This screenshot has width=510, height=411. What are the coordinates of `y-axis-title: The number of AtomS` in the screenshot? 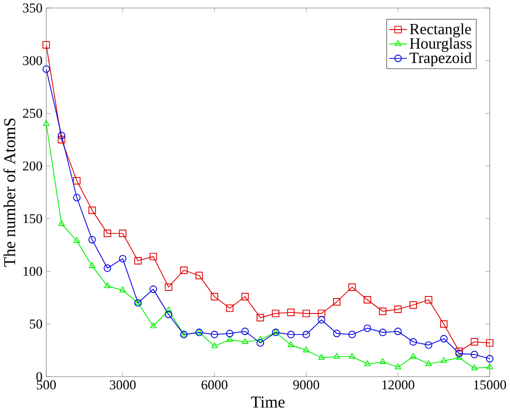 It's located at (9, 192).